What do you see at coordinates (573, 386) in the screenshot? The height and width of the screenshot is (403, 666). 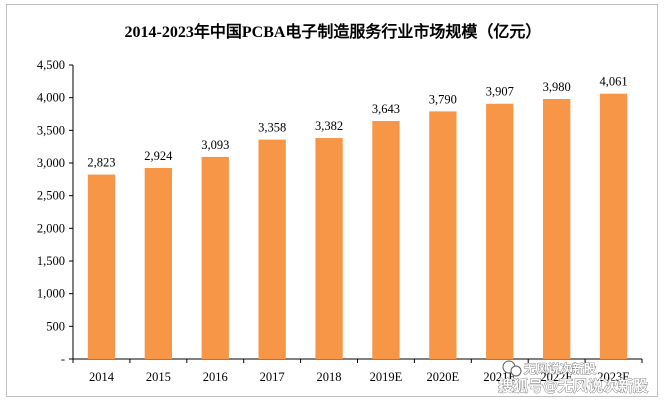 I see `watermark-bottom-text: 搜狐号@无风说次新股` at bounding box center [573, 386].